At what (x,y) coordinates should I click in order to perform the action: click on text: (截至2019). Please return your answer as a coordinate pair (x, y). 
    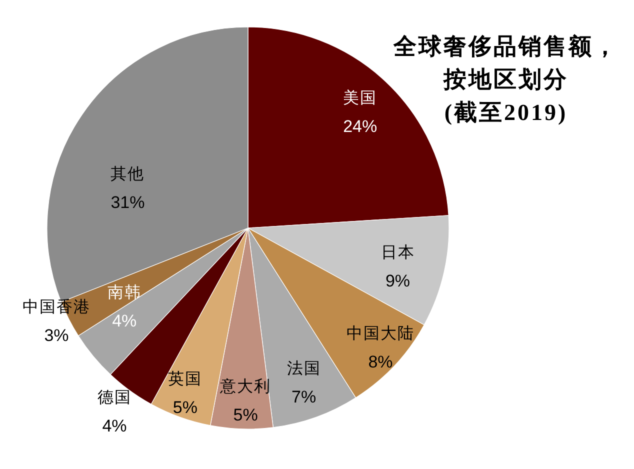
    Looking at the image, I should click on (506, 113).